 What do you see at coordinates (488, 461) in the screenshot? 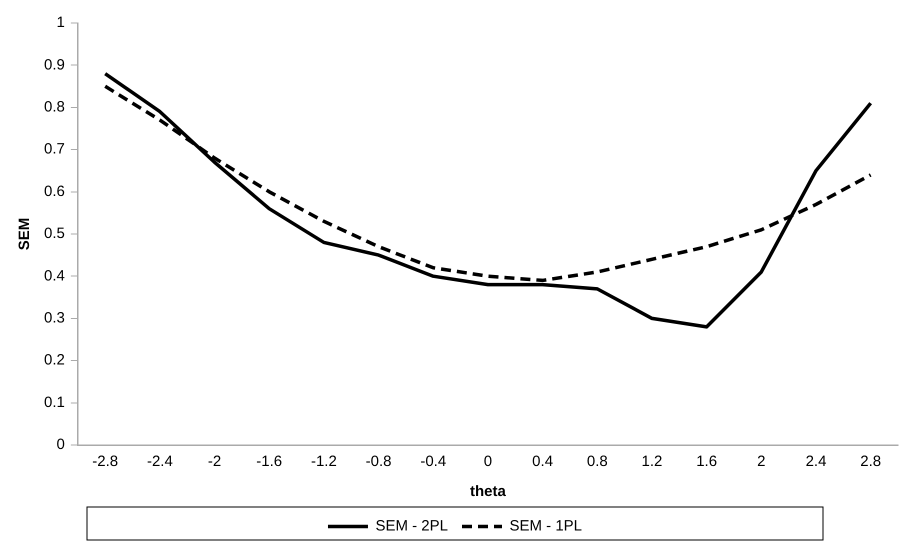
I see `x-tick-label: 0` at bounding box center [488, 461].